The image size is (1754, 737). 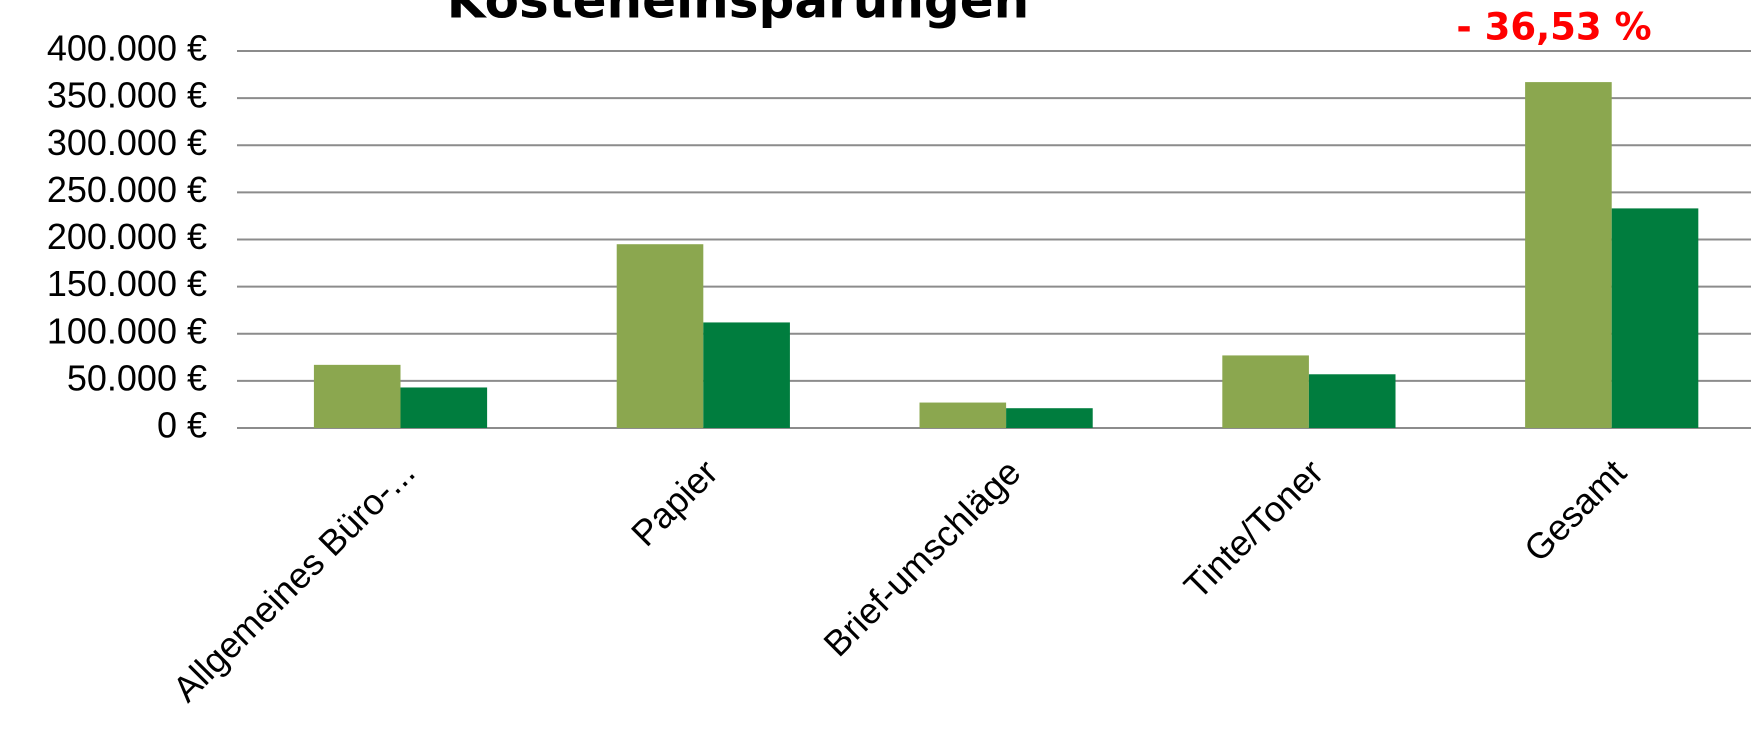 What do you see at coordinates (127, 236) in the screenshot?
I see `y-tick-label: 200.000 €` at bounding box center [127, 236].